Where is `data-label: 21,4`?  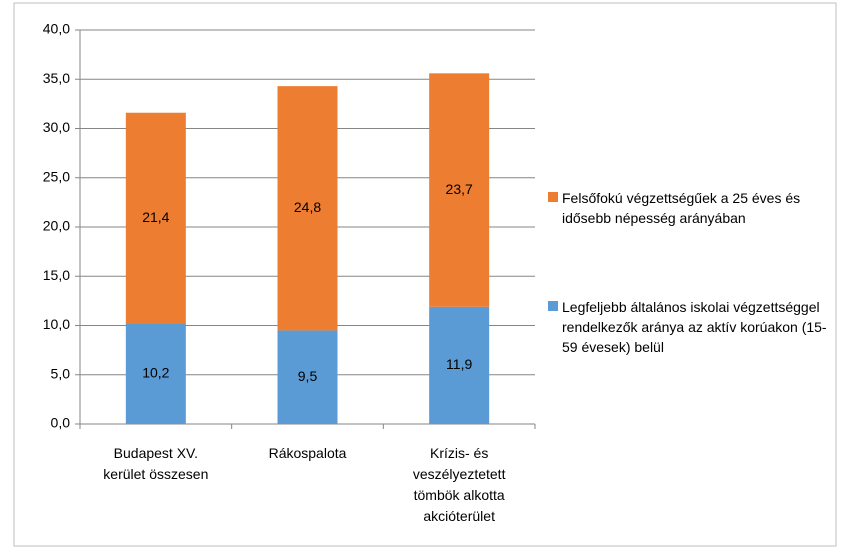
data-label: 21,4 is located at coordinates (155, 217).